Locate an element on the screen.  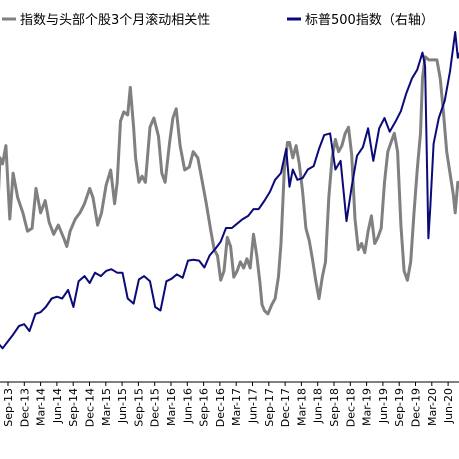
x-tick-label: Dec-19 is located at coordinates (416, 407).